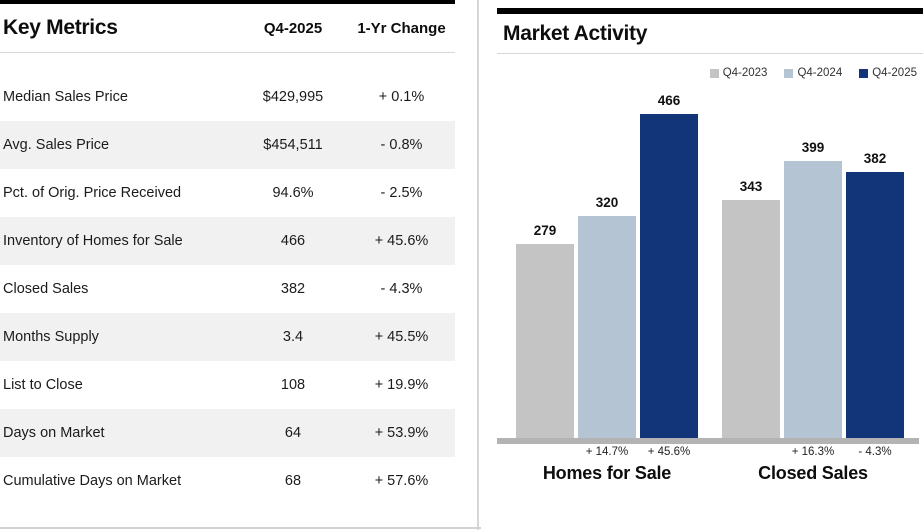  Describe the element at coordinates (54, 433) in the screenshot. I see `metric-label: Days on Market` at that location.